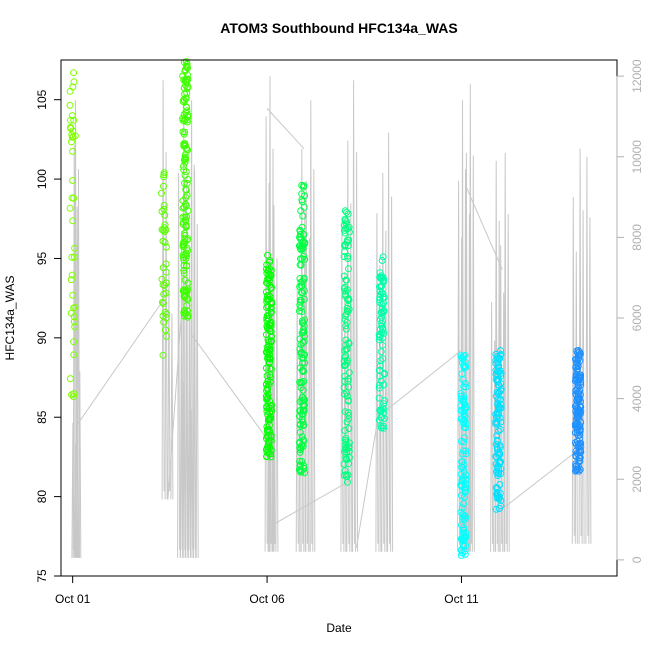 The height and width of the screenshot is (650, 650). What do you see at coordinates (267, 599) in the screenshot?
I see `x-tick-label: Oct 06` at bounding box center [267, 599].